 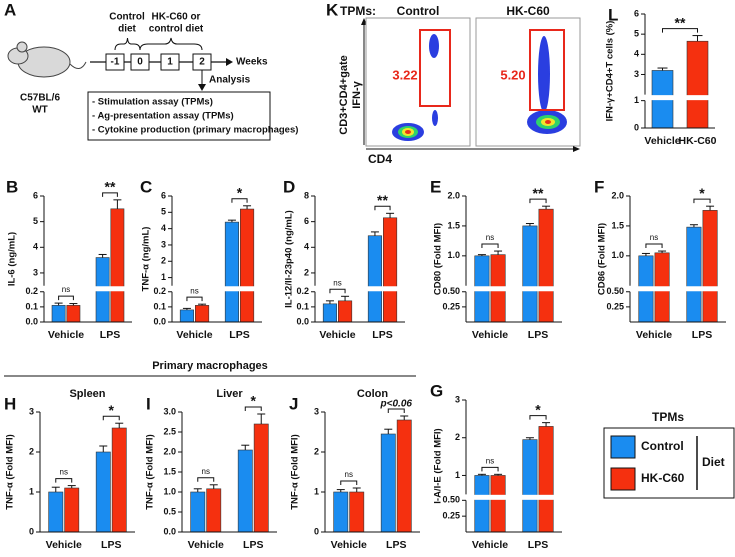 What do you see at coordinates (176, 29) in the screenshot?
I see `period-label: control diet` at bounding box center [176, 29].